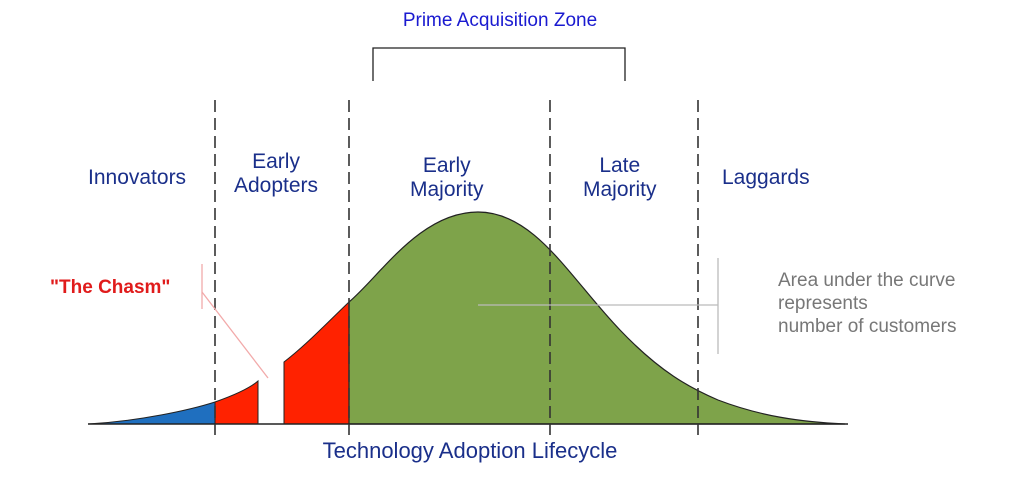 The height and width of the screenshot is (494, 1024). What do you see at coordinates (500, 20) in the screenshot?
I see `acquisition-zone-title: Prime Acquisition Zone` at bounding box center [500, 20].